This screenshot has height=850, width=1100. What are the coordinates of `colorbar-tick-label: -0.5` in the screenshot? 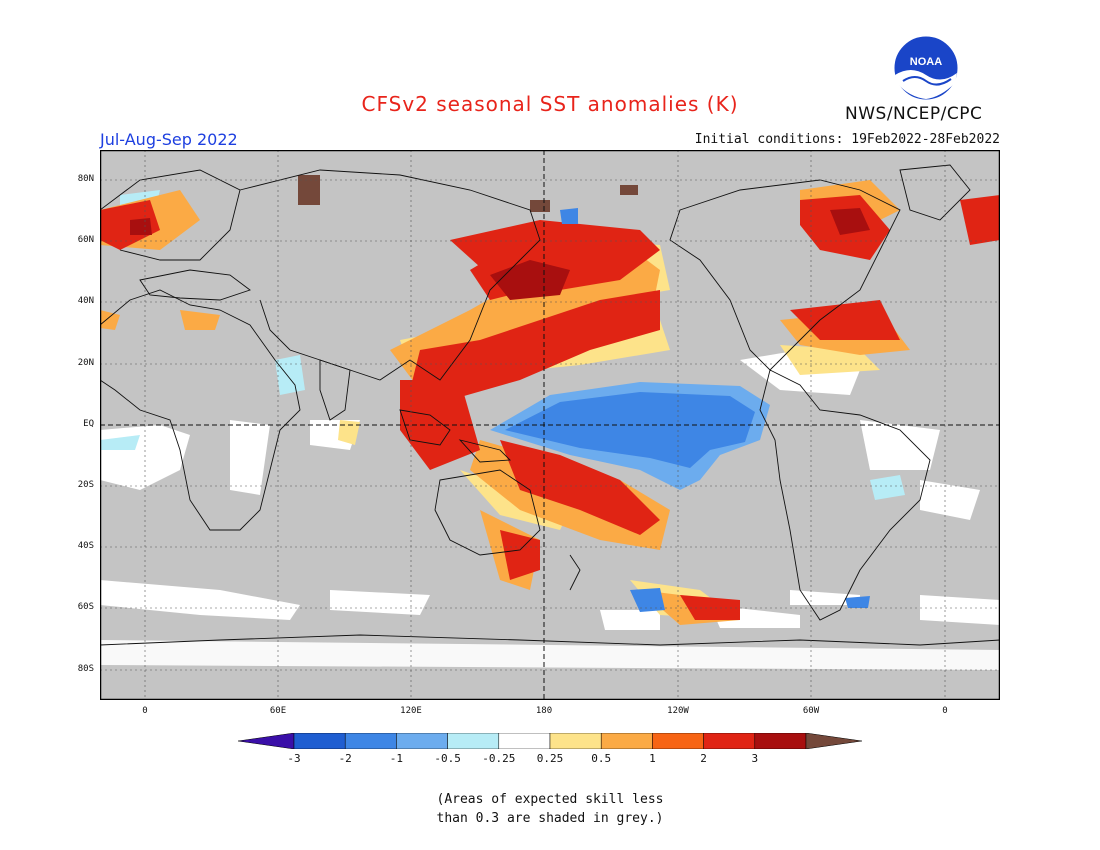 It's located at (447, 758).